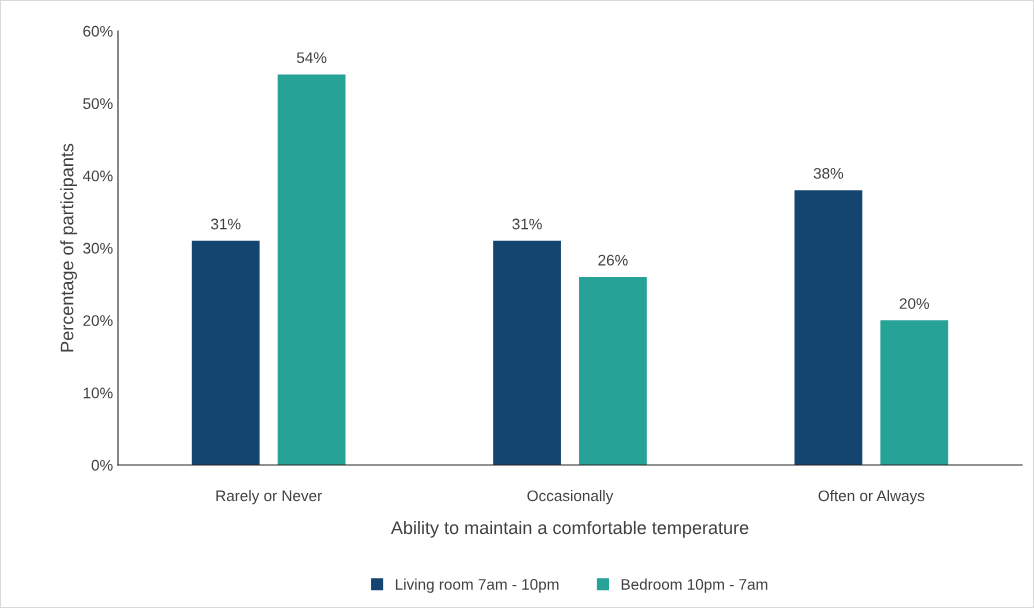  What do you see at coordinates (97, 176) in the screenshot?
I see `y-tick-label: 40%` at bounding box center [97, 176].